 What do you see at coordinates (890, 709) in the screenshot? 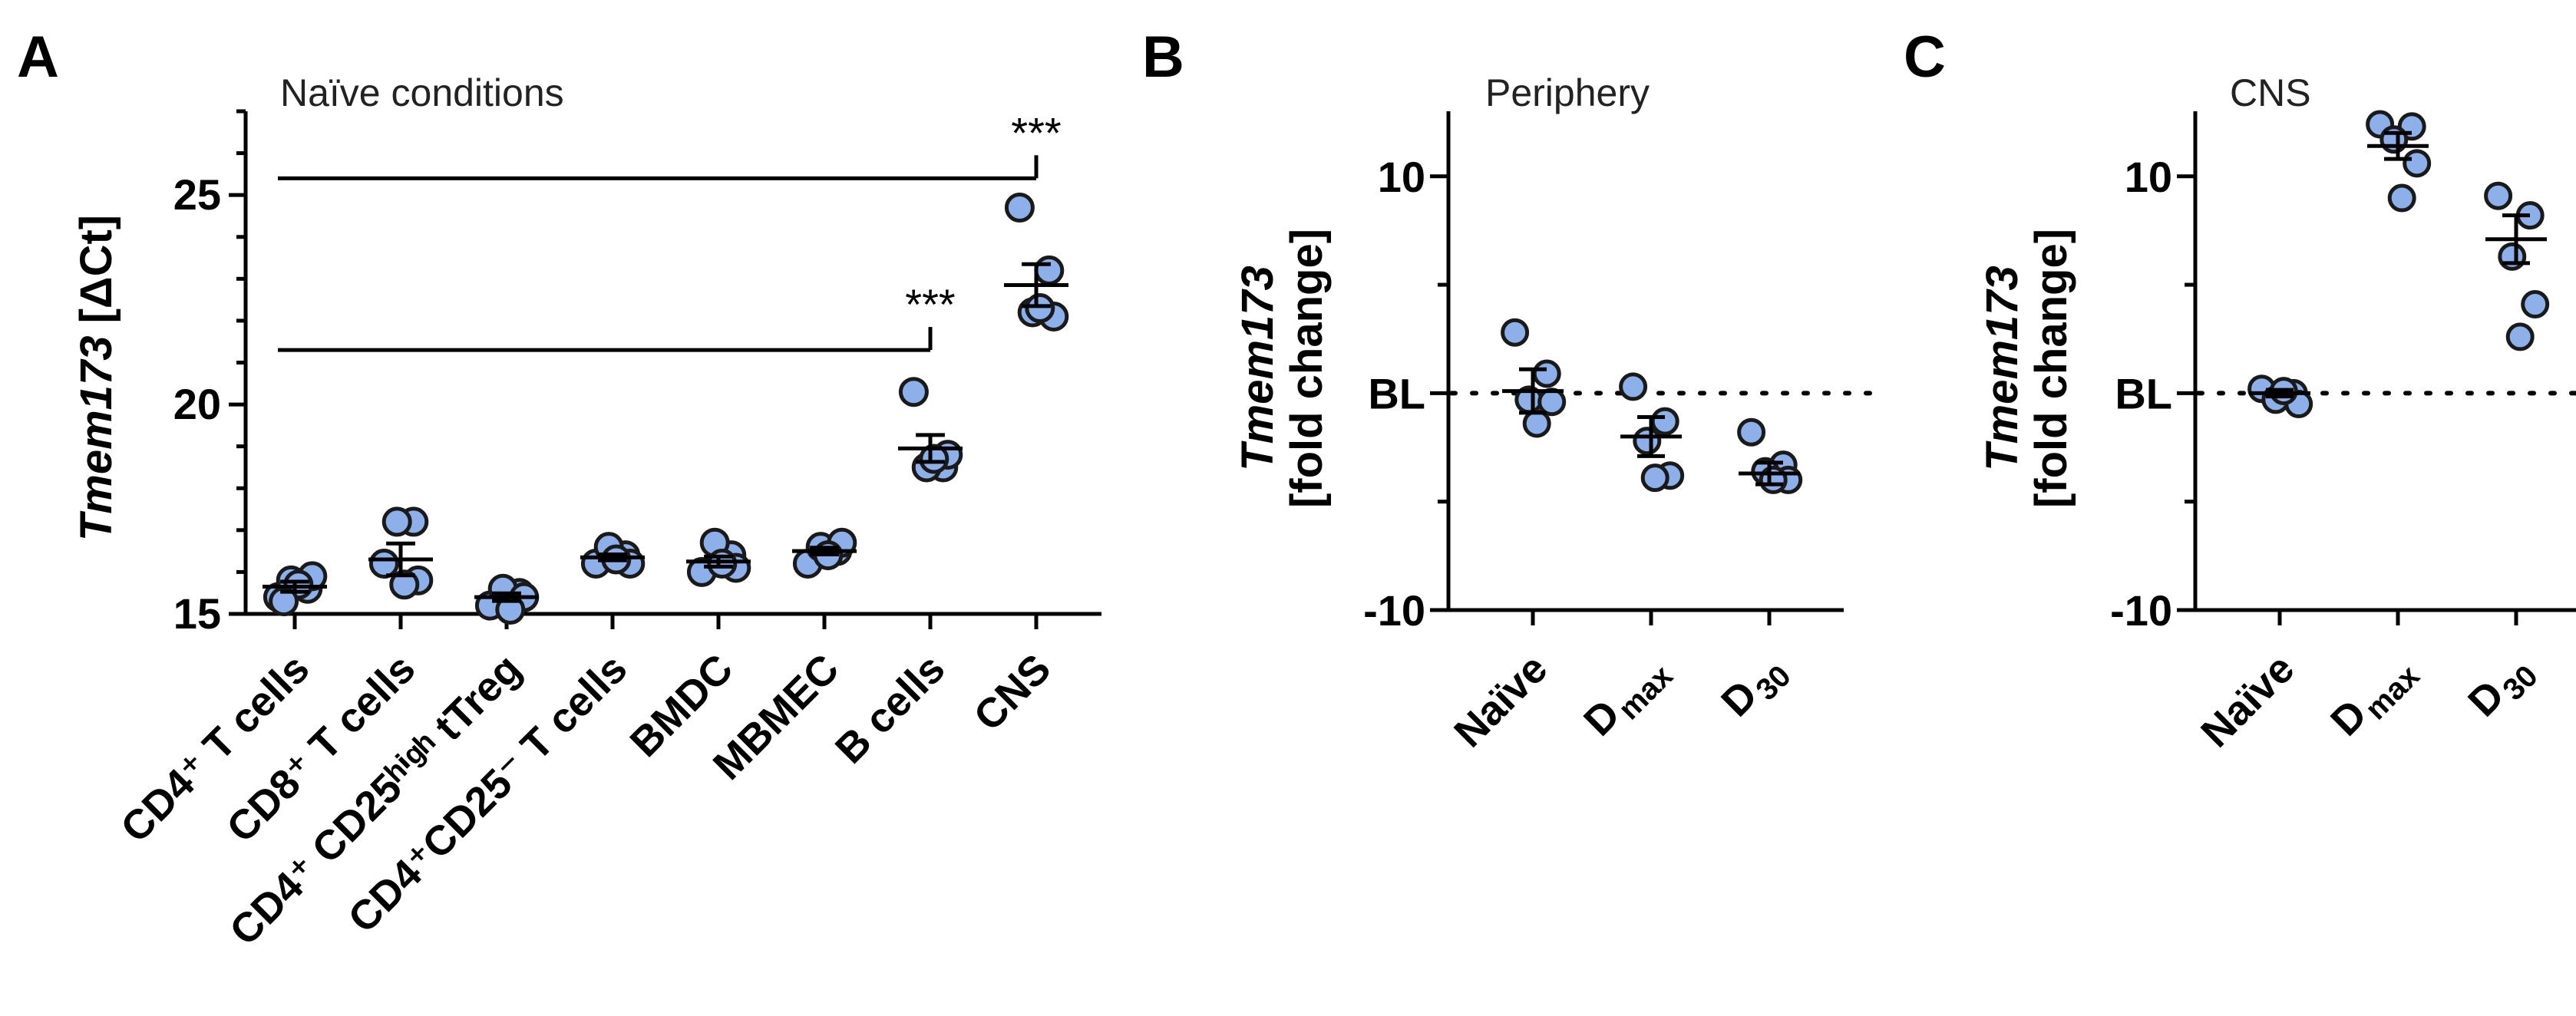
I see `x-tick-label: B cells` at bounding box center [890, 709].